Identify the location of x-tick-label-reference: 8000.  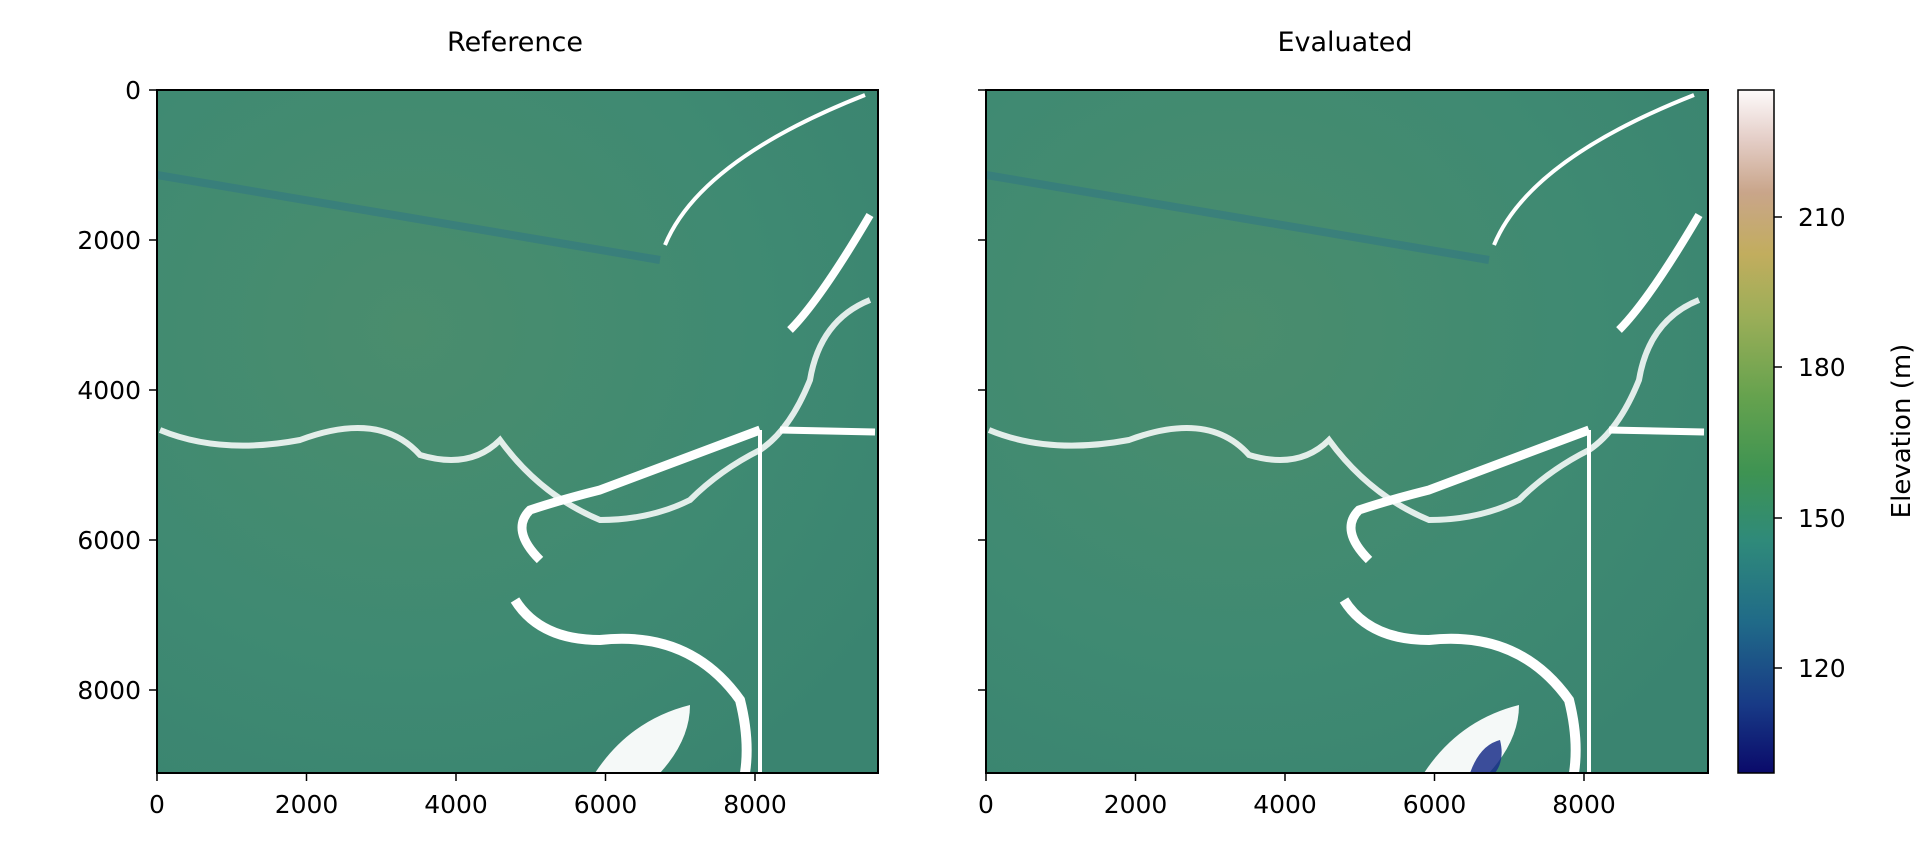
(755, 804).